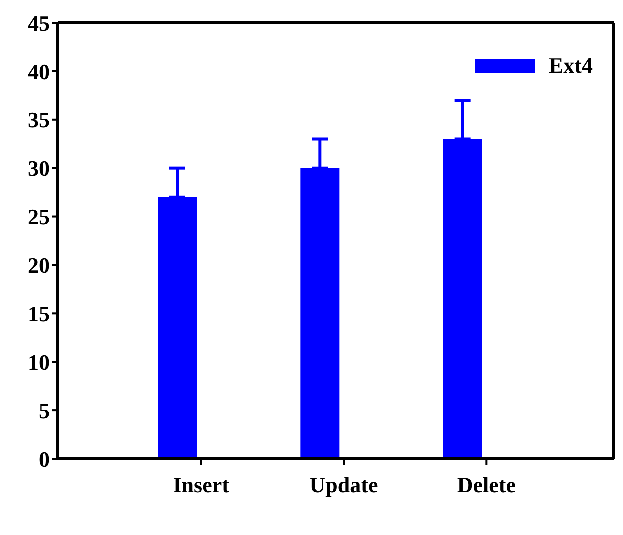 This screenshot has width=623, height=535. What do you see at coordinates (39, 23) in the screenshot?
I see `y-tick-label: 45` at bounding box center [39, 23].